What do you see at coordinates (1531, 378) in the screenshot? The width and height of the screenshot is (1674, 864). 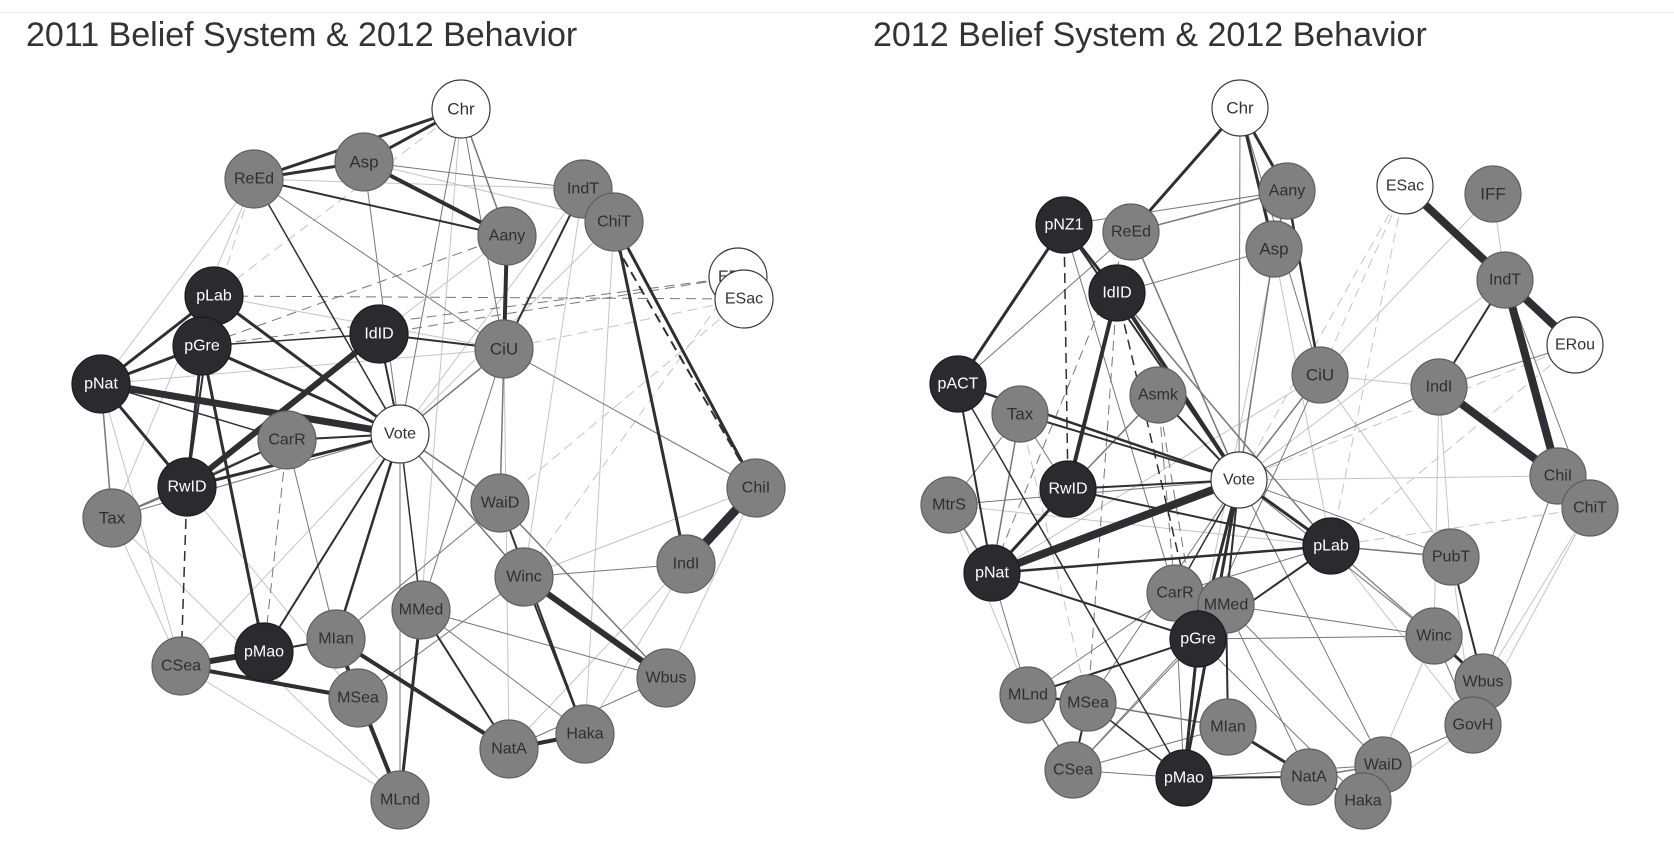 I see `edge-IndT-ChiI` at bounding box center [1531, 378].